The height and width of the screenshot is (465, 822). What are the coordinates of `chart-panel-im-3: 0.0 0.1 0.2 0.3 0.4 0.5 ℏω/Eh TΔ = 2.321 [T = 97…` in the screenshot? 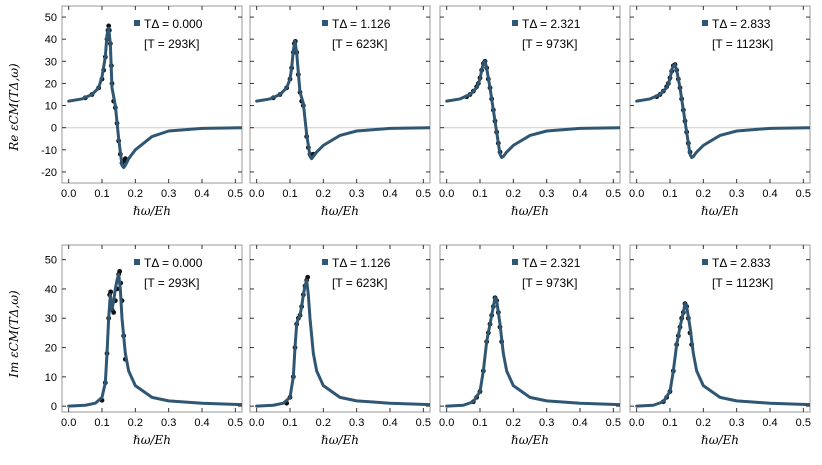 It's located at (530, 345).